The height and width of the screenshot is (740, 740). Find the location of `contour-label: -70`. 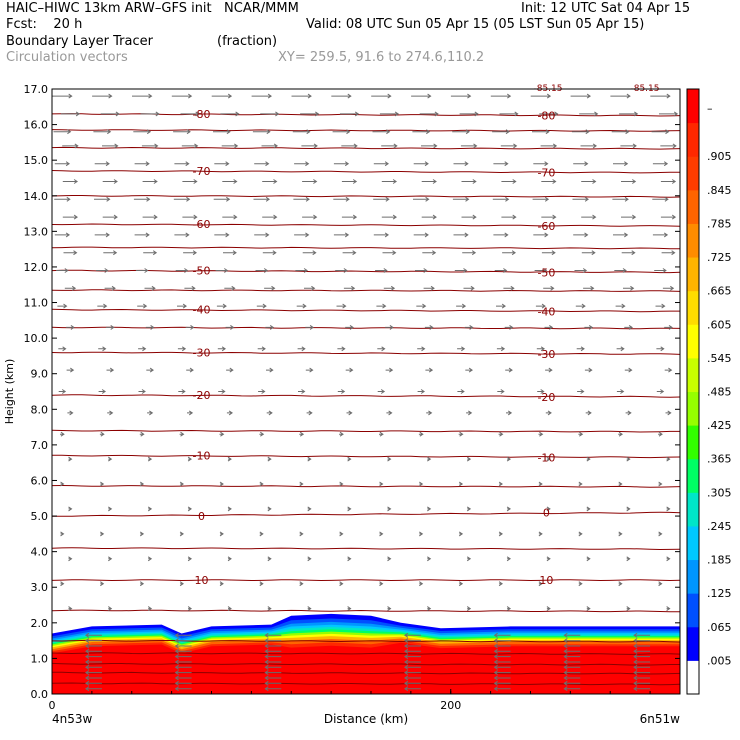

contour-label: -70 is located at coordinates (202, 171).